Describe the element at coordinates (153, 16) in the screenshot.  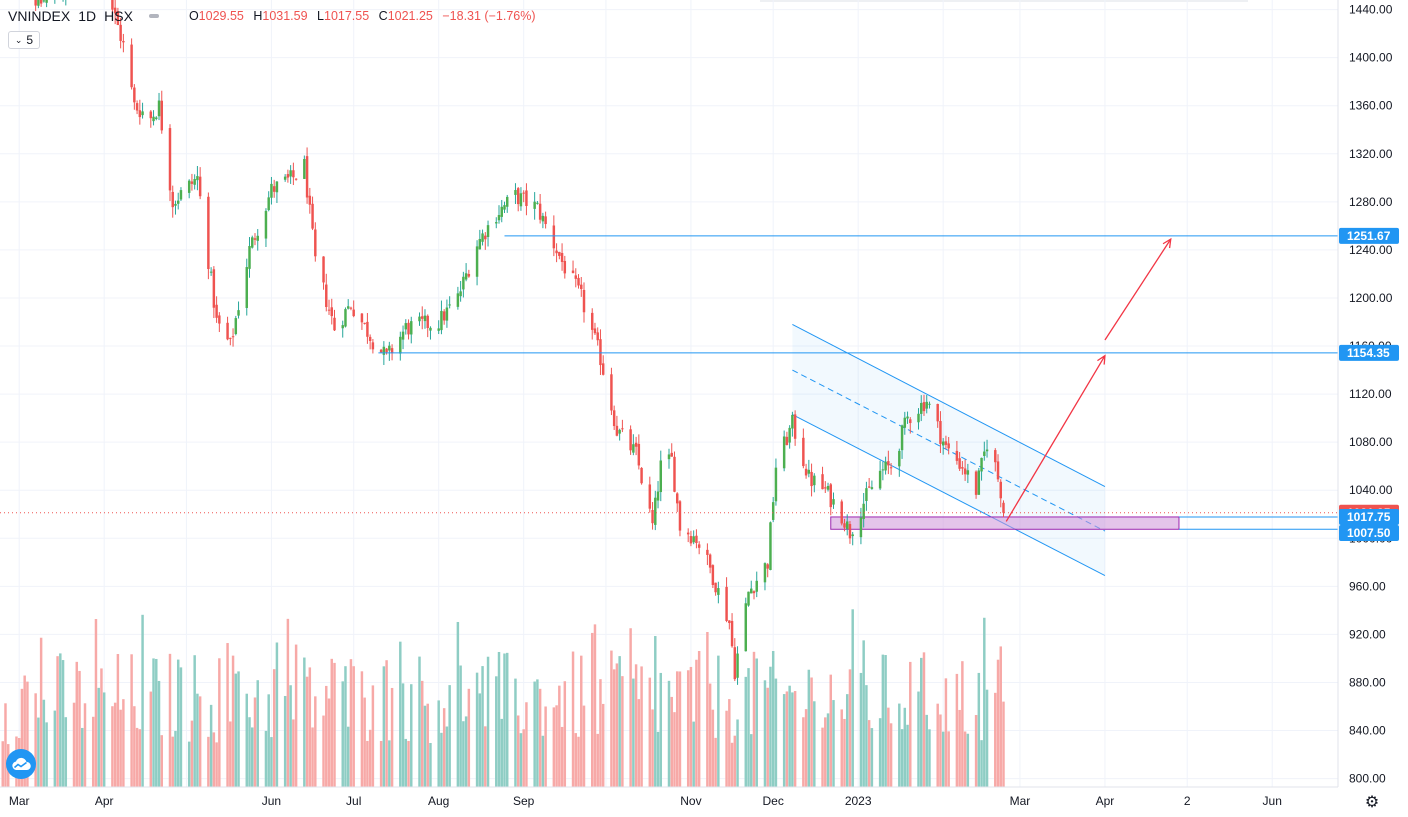
I see `indicator-toggle-icon` at that location.